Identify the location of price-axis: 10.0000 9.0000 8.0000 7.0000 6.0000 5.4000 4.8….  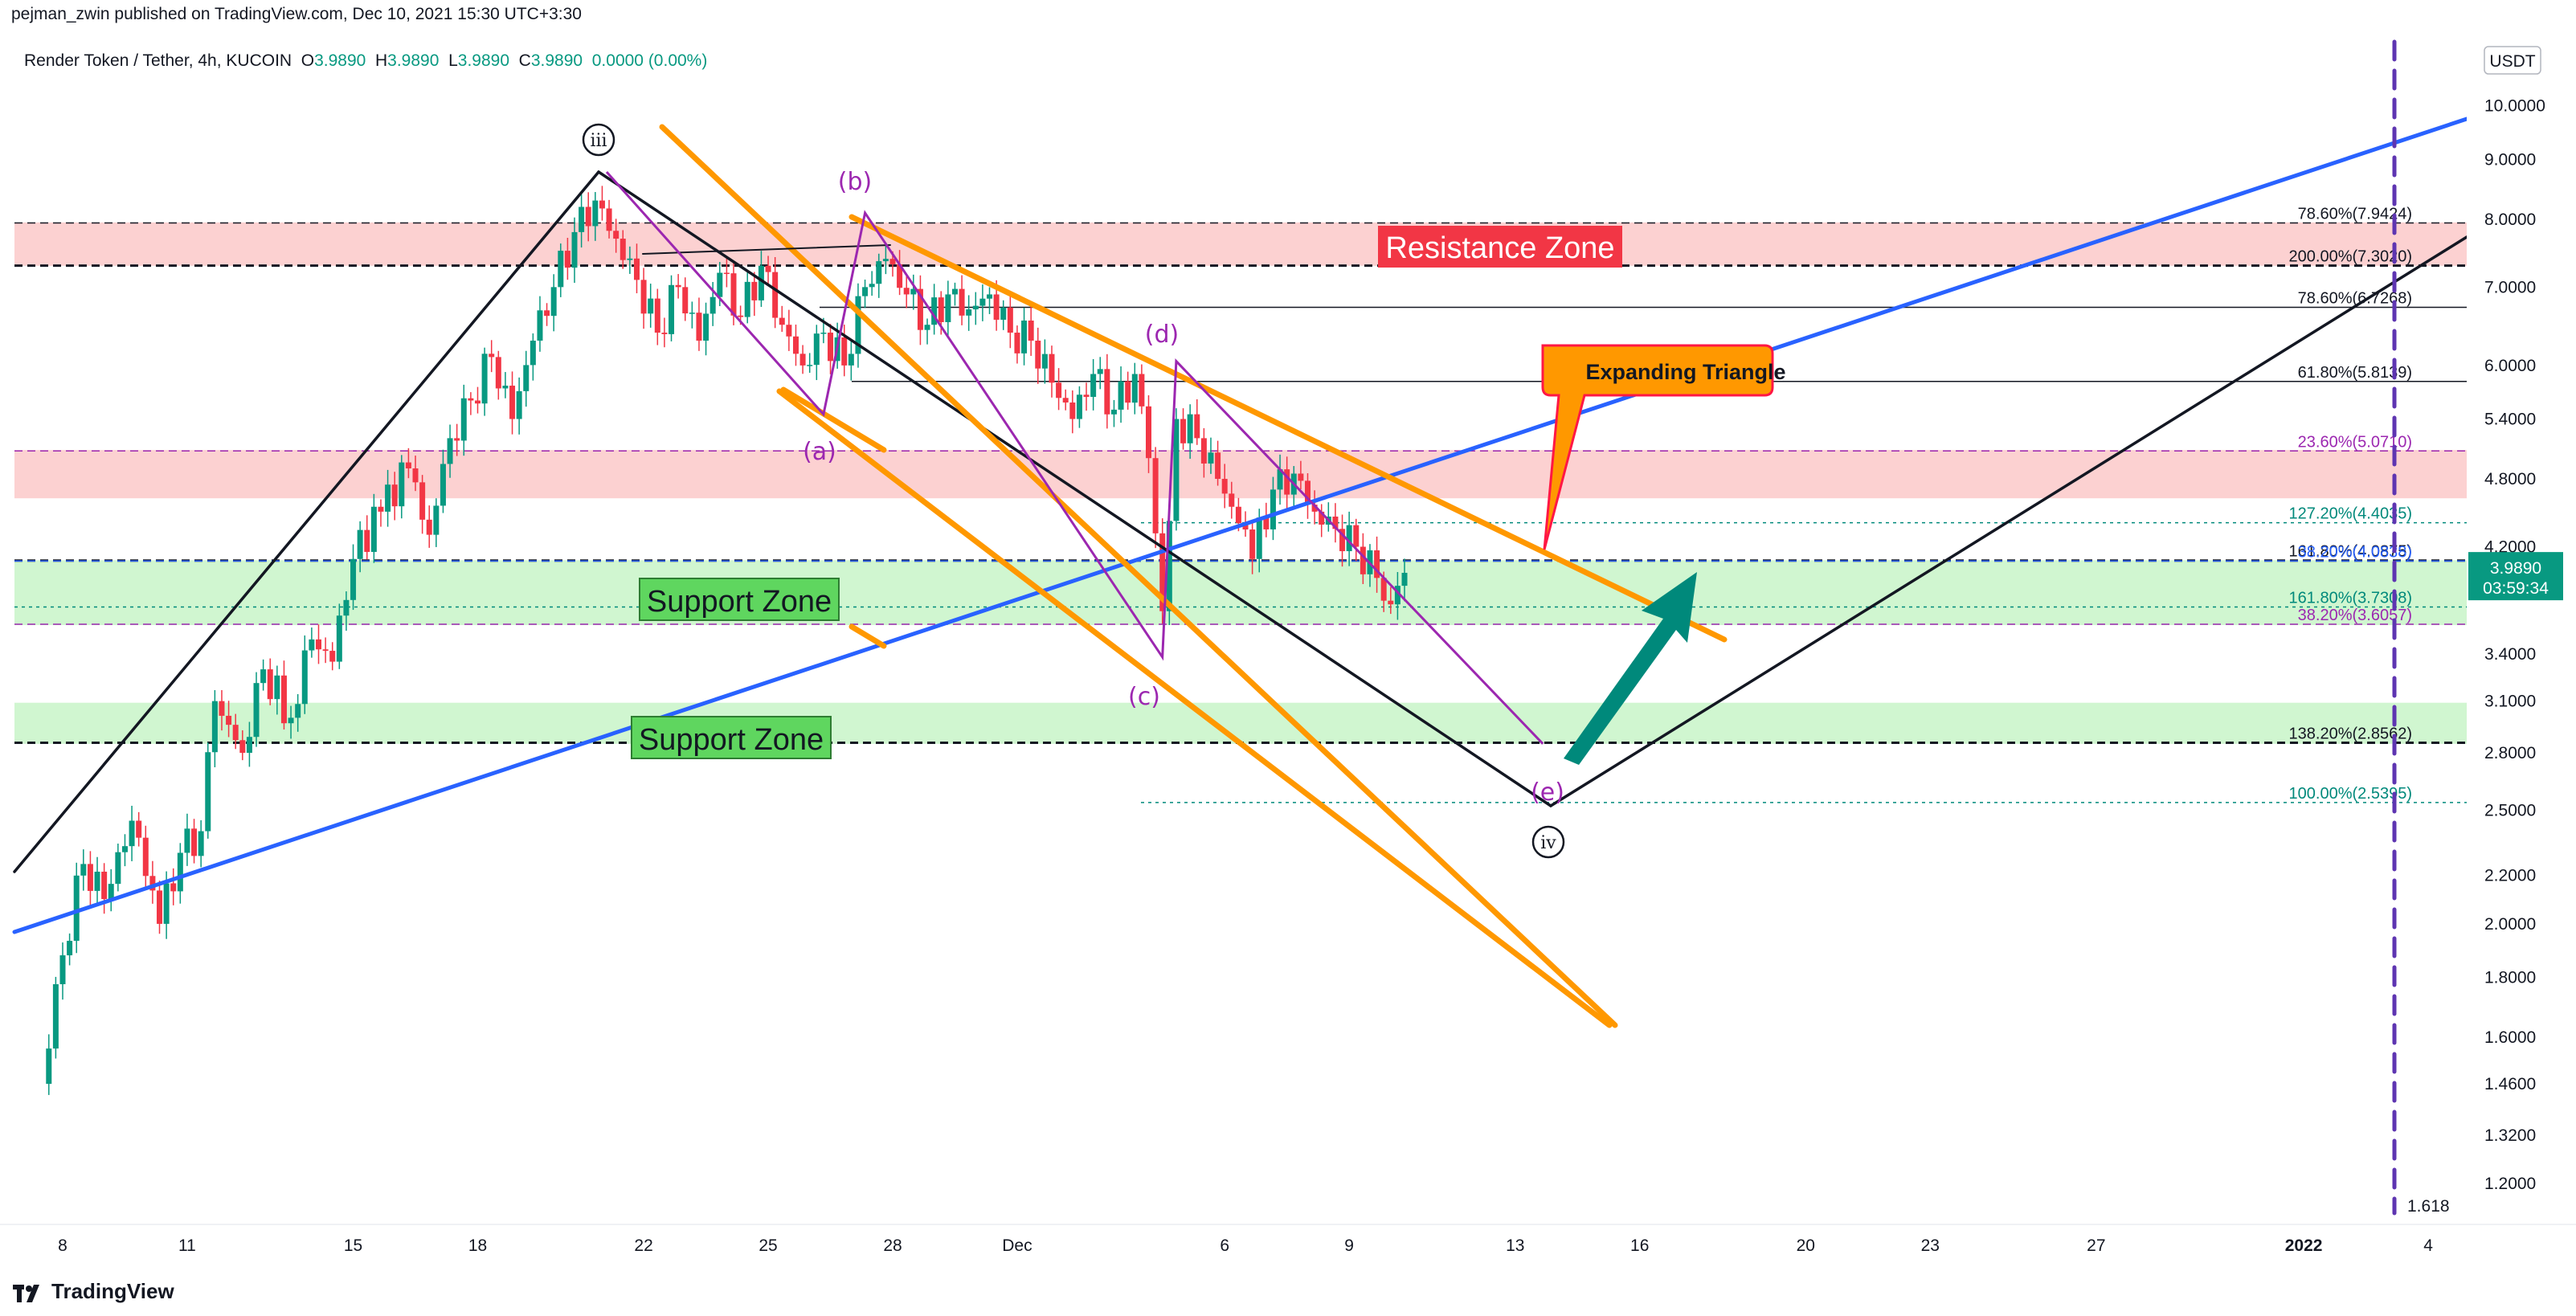
(2521, 627).